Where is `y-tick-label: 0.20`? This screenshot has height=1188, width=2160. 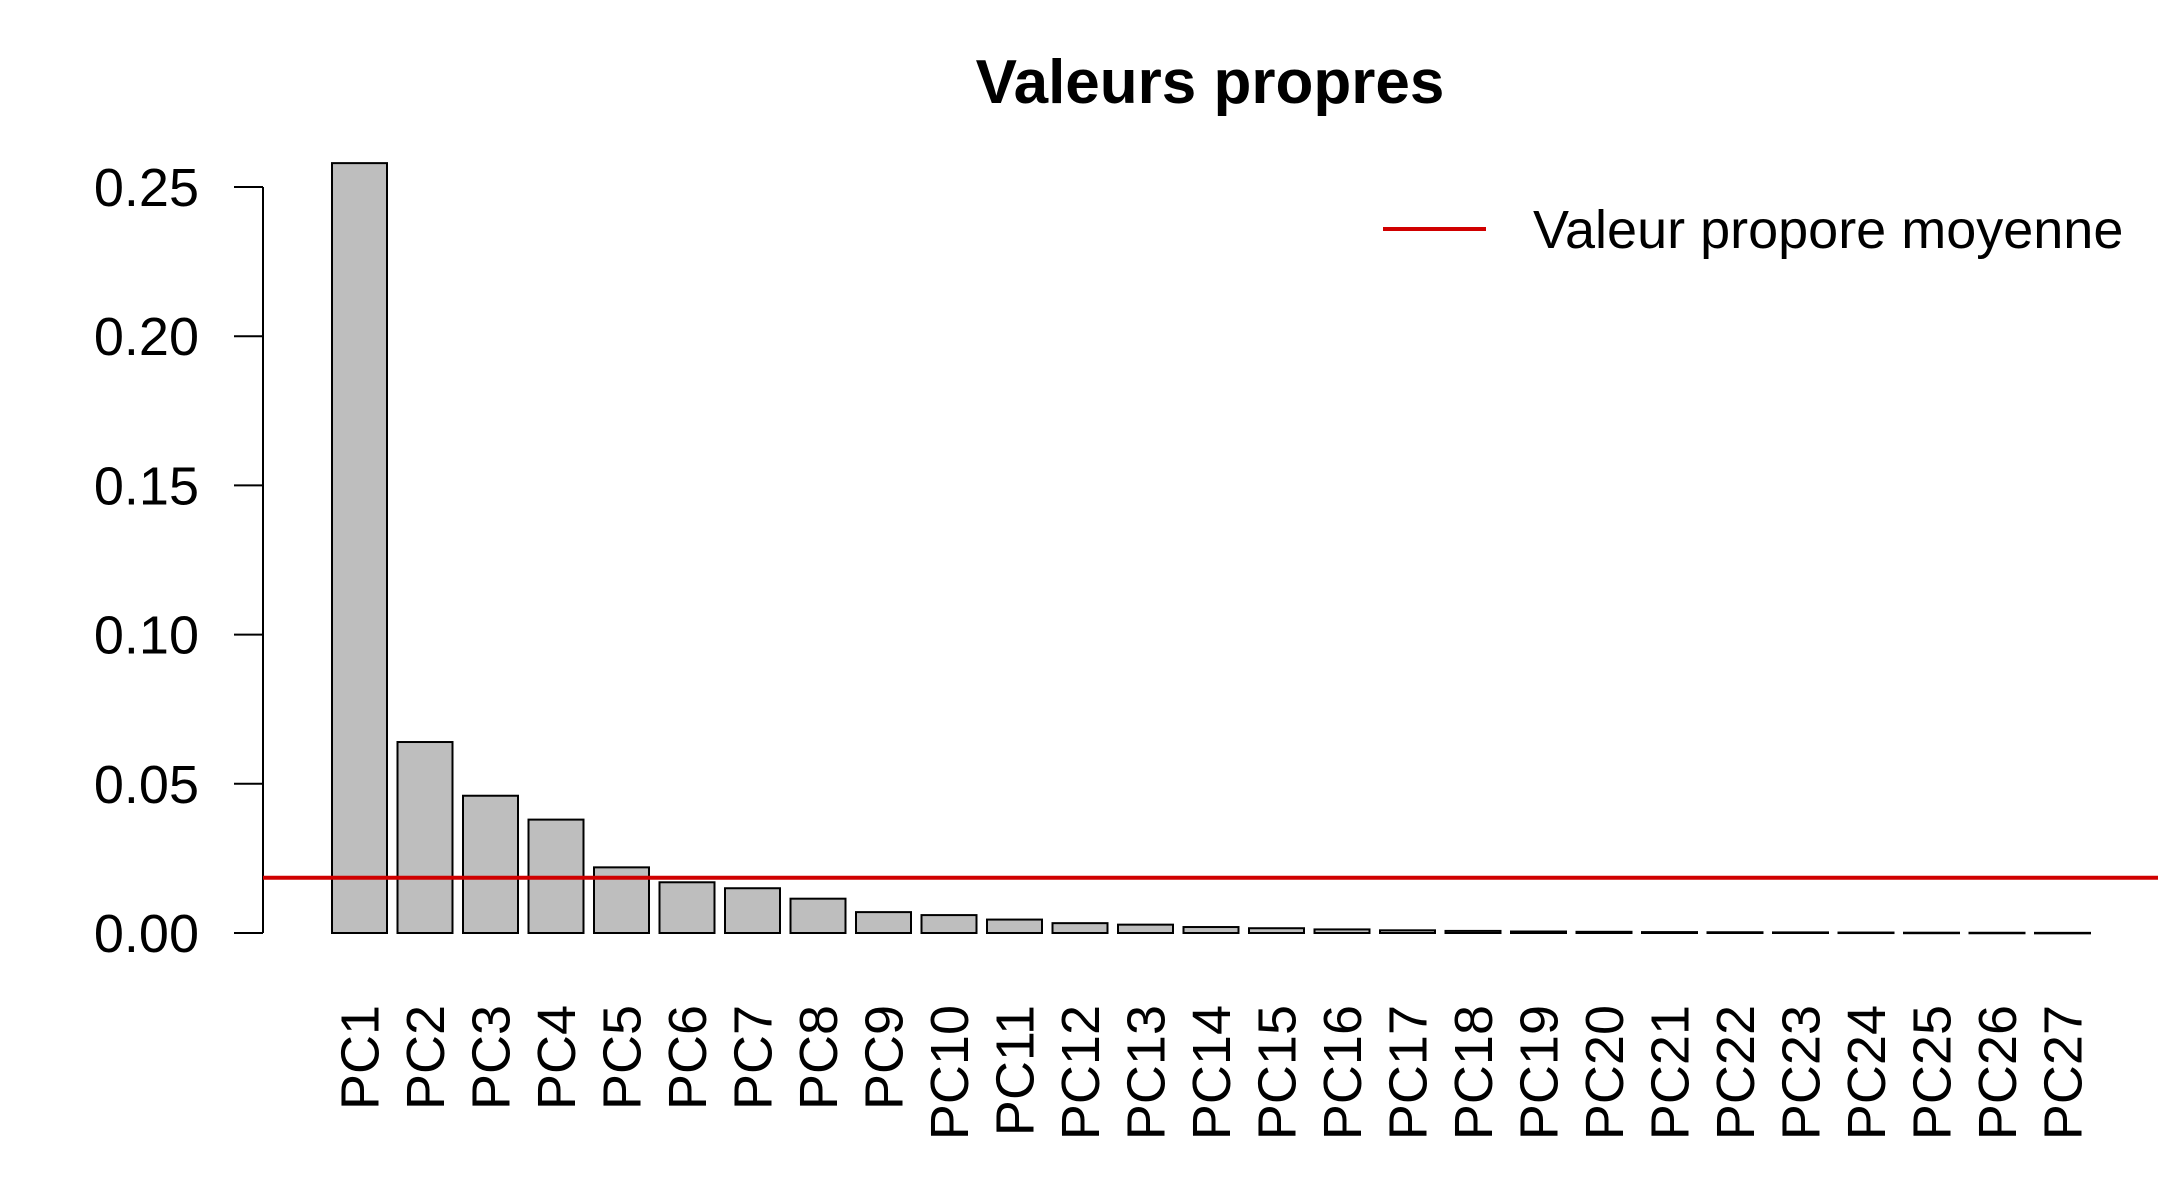
y-tick-label: 0.20 is located at coordinates (146, 337).